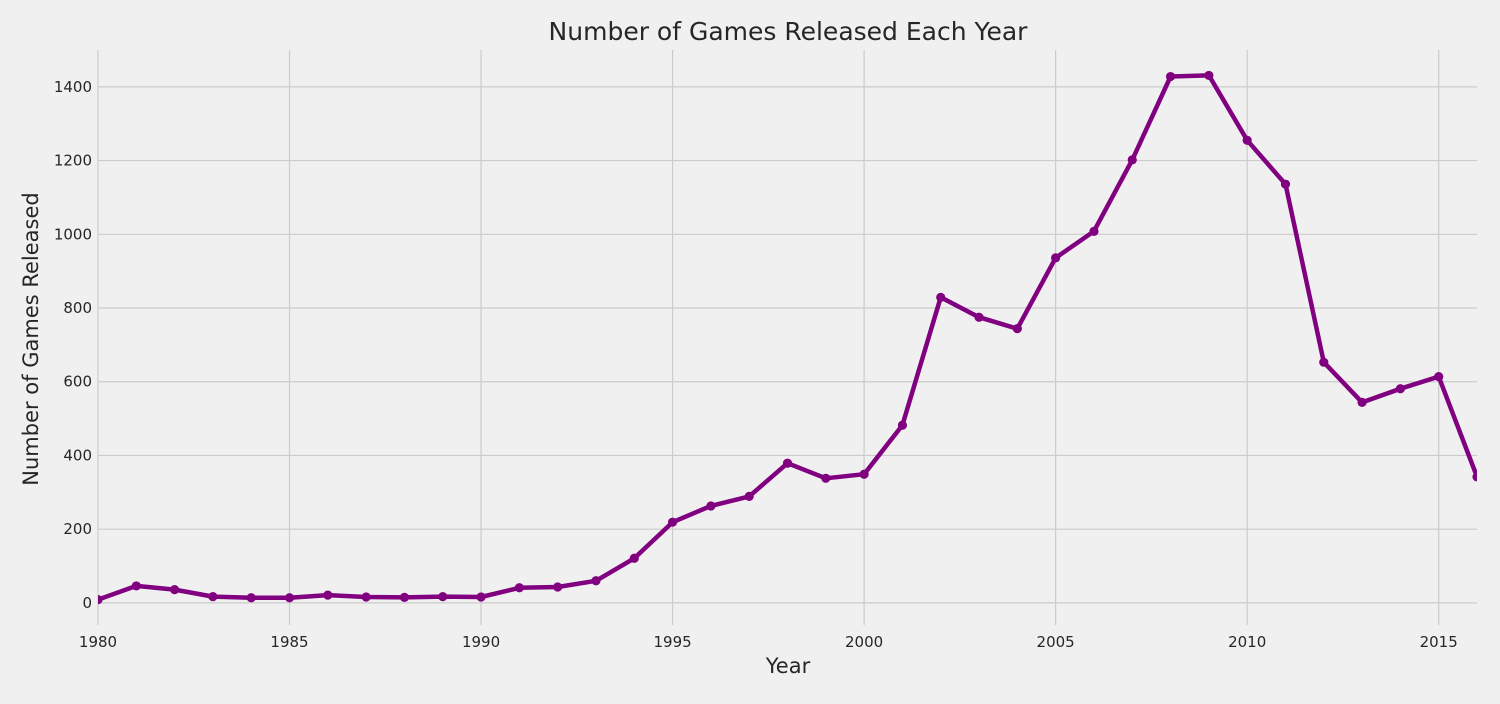 The height and width of the screenshot is (704, 1500). I want to click on x-tick-label: 1980, so click(98, 642).